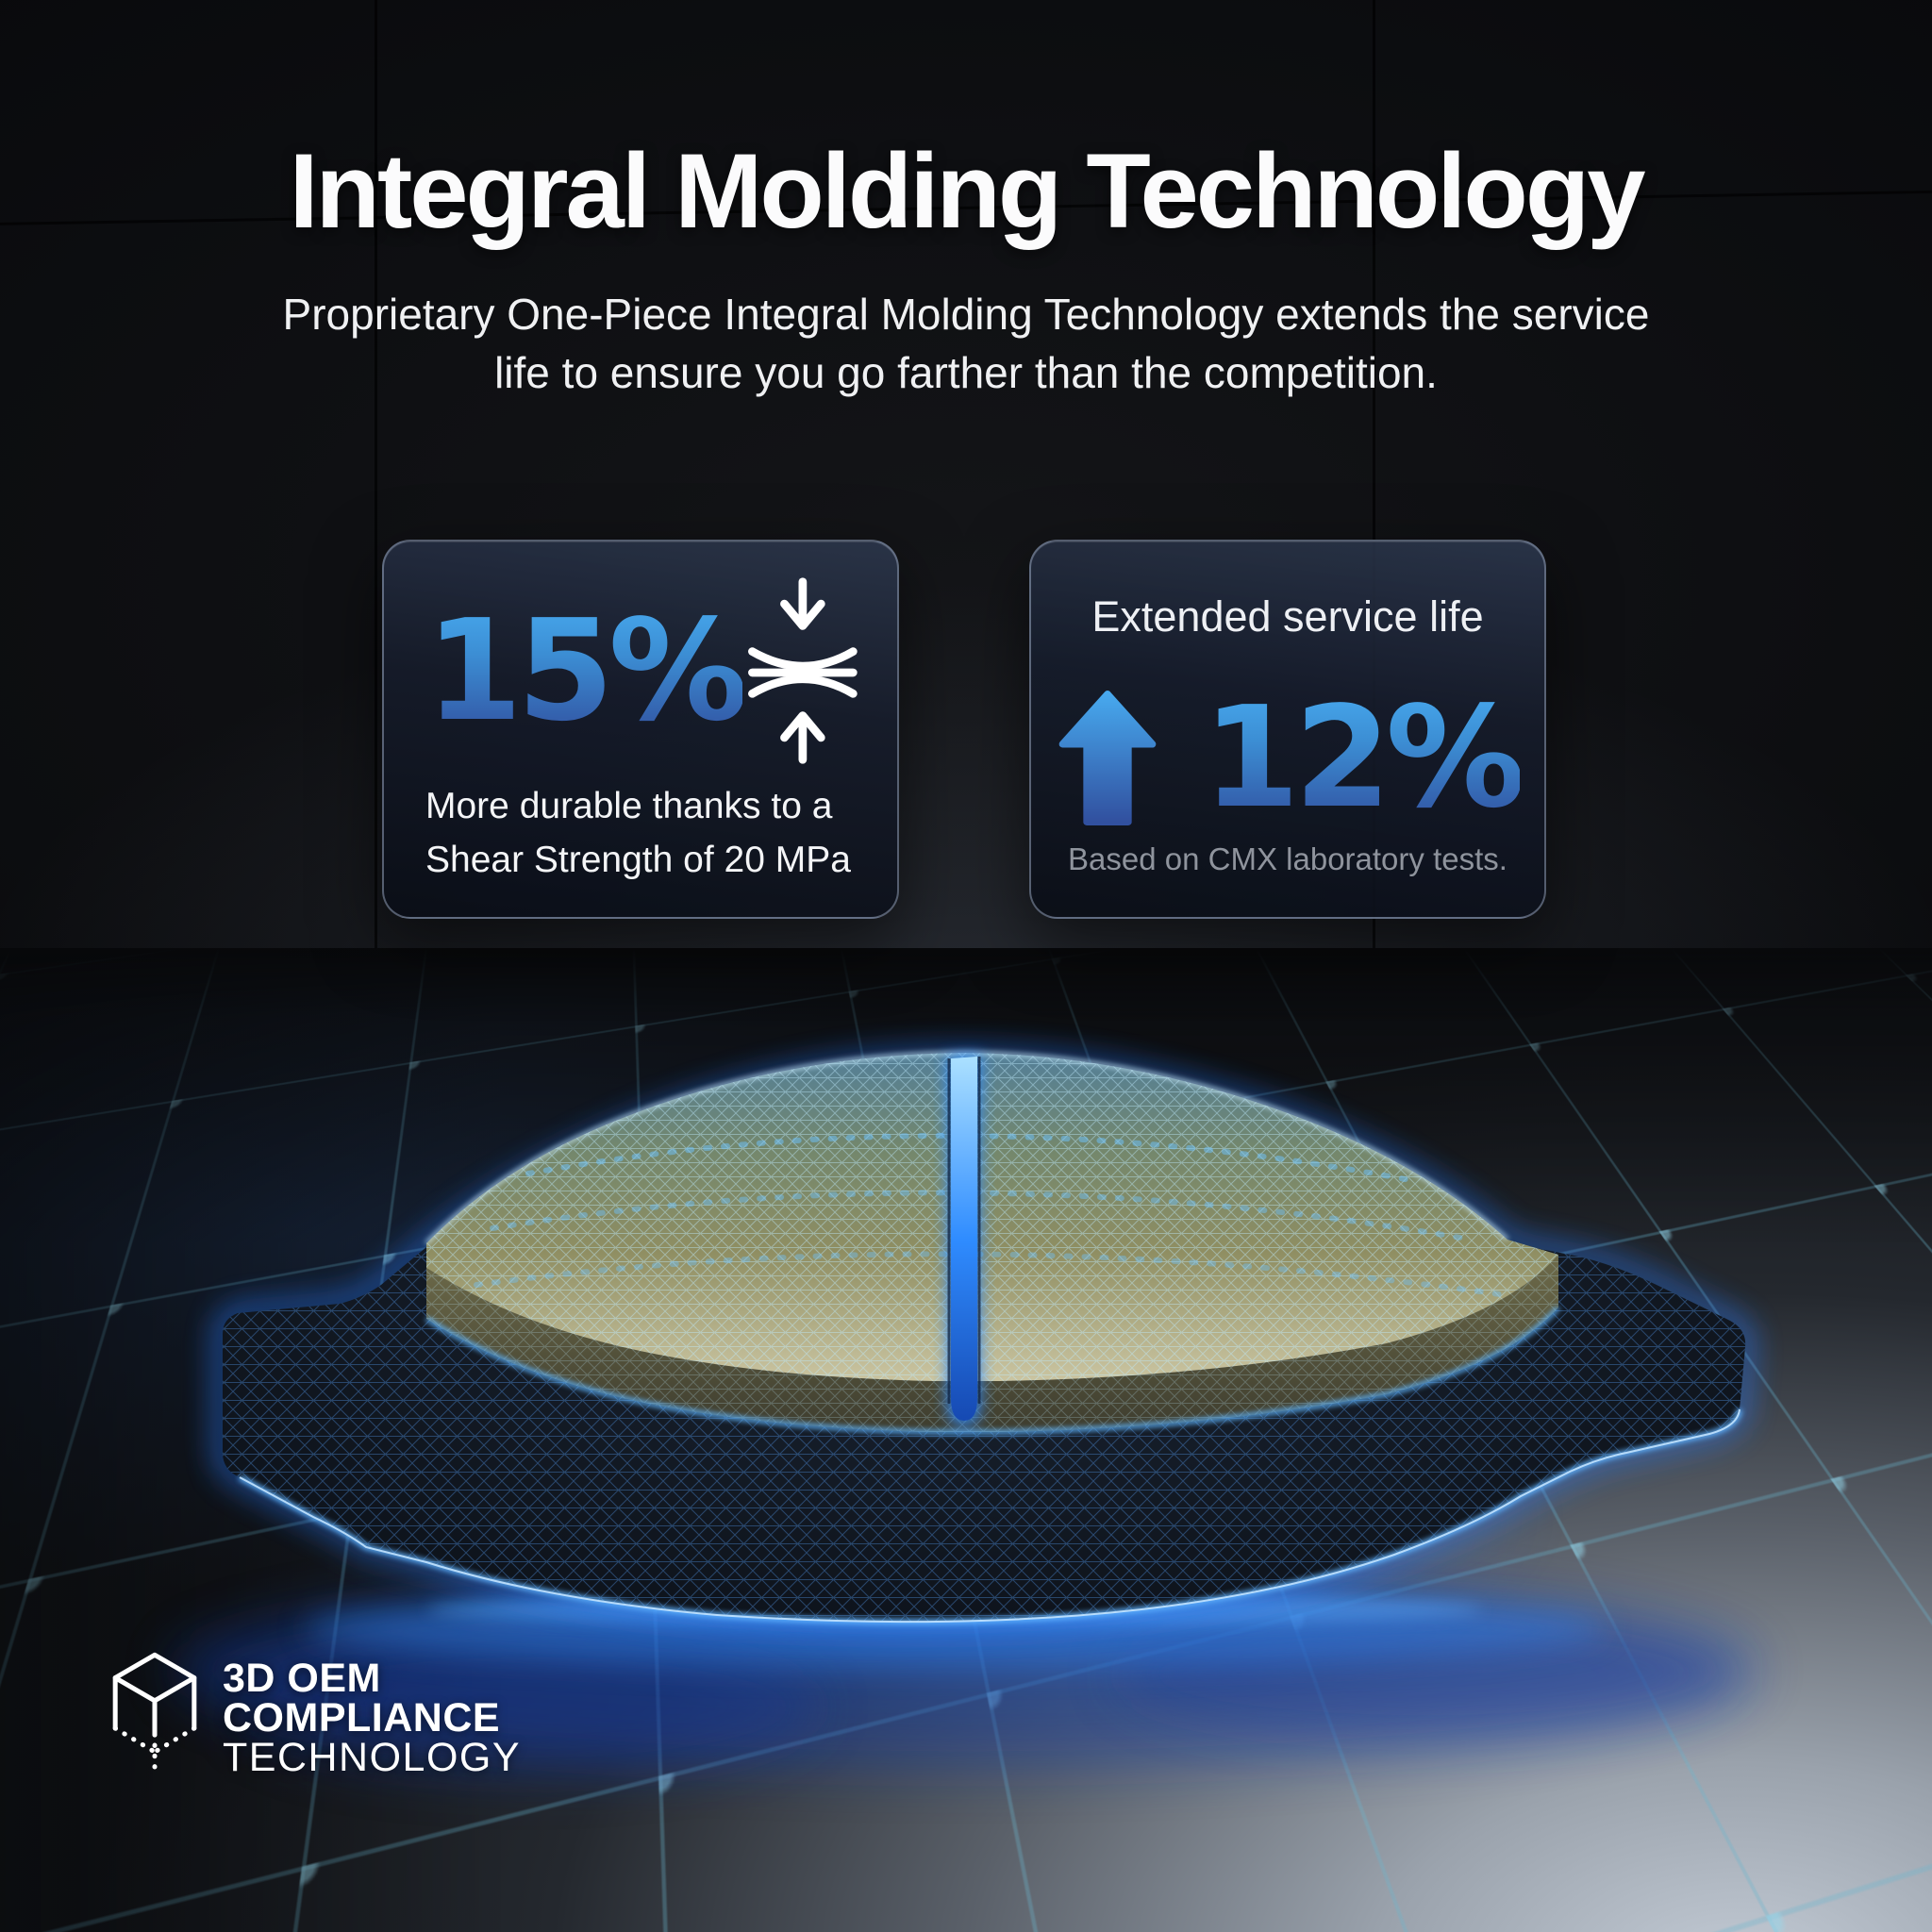  I want to click on center-slot-glow, so click(964, 1241).